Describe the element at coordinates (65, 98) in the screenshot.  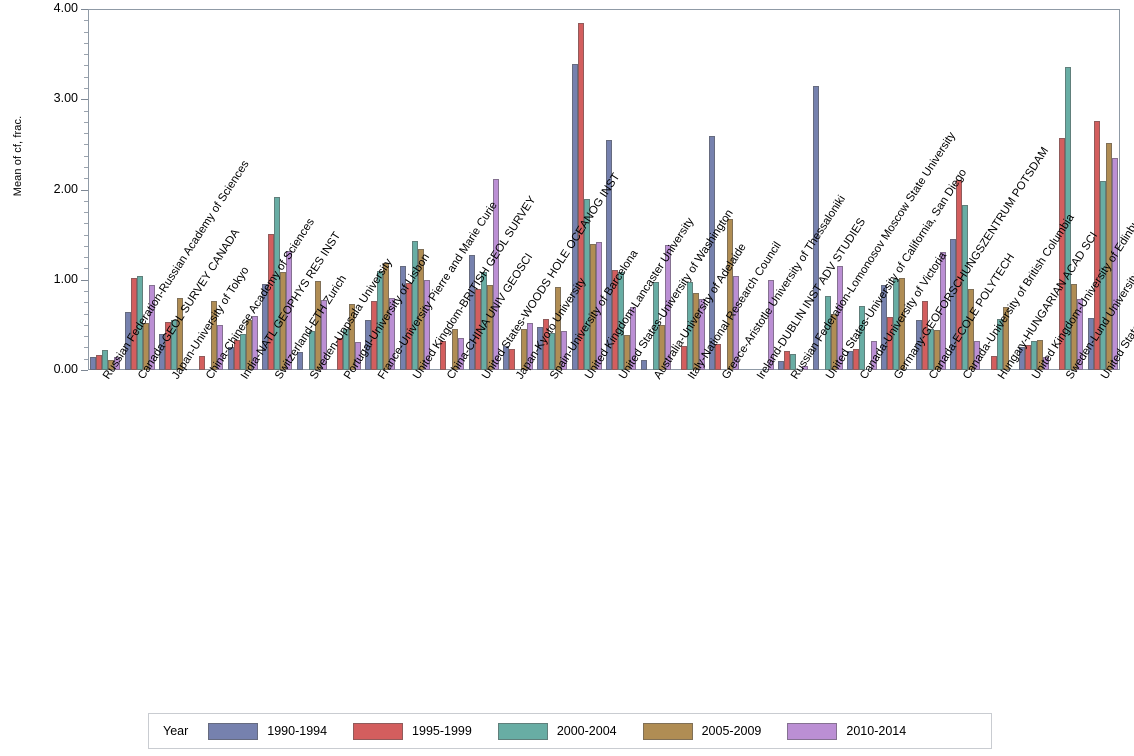
I see `y-axis-tick-label: 3.00` at that location.